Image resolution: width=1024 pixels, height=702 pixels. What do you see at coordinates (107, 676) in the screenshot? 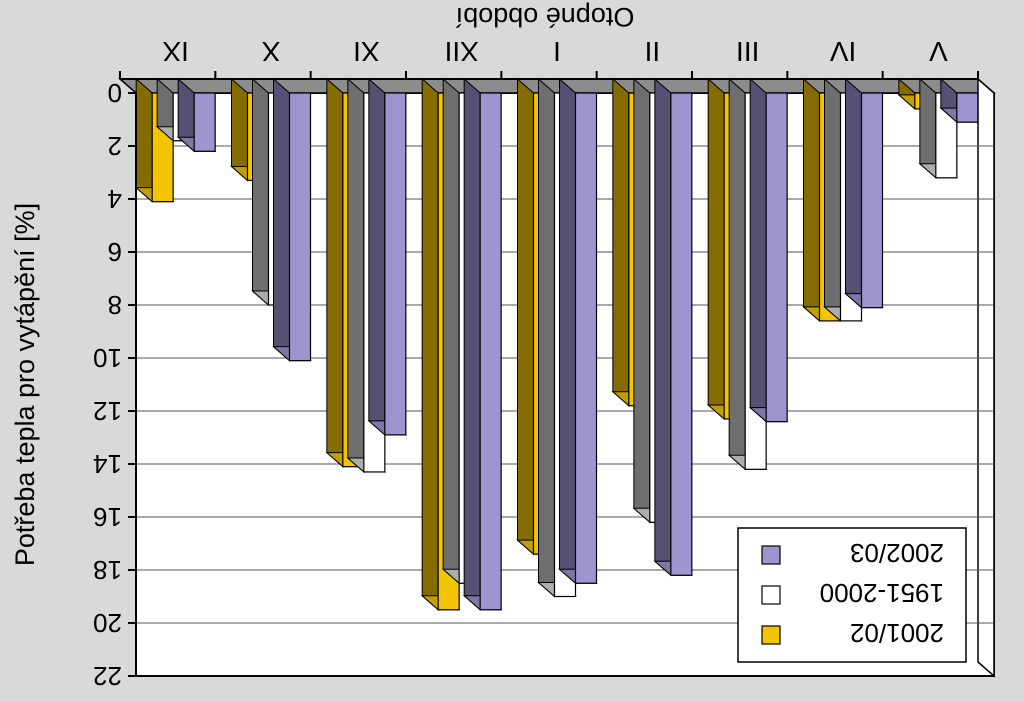
I see `y-tick-label: 22` at bounding box center [107, 676].